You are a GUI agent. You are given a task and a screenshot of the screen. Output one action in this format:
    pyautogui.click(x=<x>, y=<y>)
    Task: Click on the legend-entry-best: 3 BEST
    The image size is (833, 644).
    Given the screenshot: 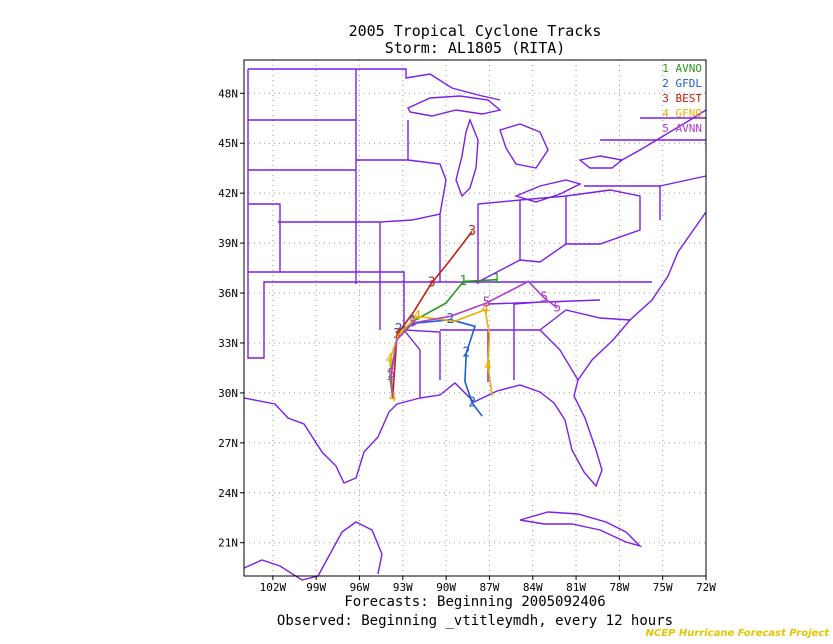 What is the action you would take?
    pyautogui.click(x=682, y=98)
    